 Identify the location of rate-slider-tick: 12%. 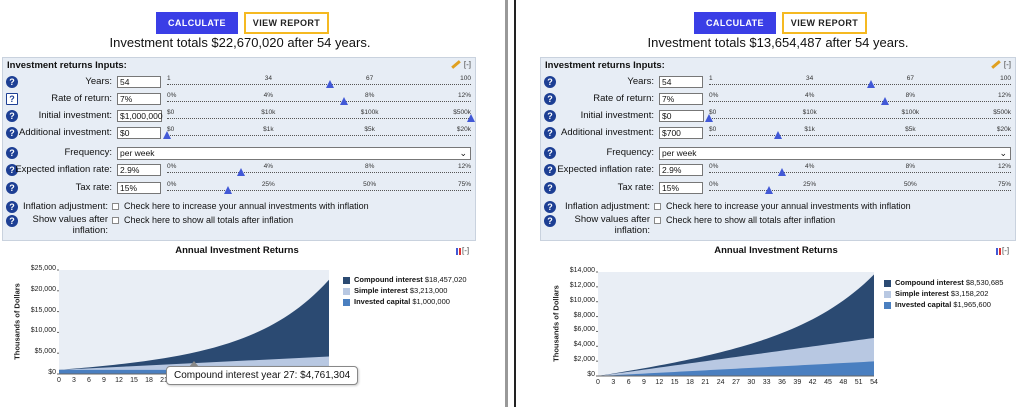
(464, 95).